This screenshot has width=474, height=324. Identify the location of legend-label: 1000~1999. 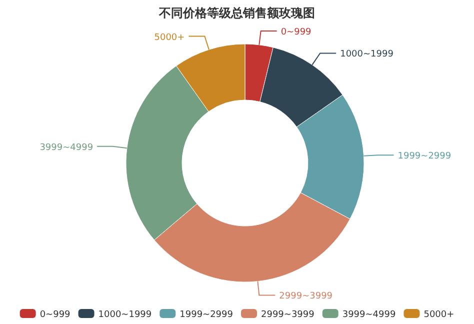
(125, 315).